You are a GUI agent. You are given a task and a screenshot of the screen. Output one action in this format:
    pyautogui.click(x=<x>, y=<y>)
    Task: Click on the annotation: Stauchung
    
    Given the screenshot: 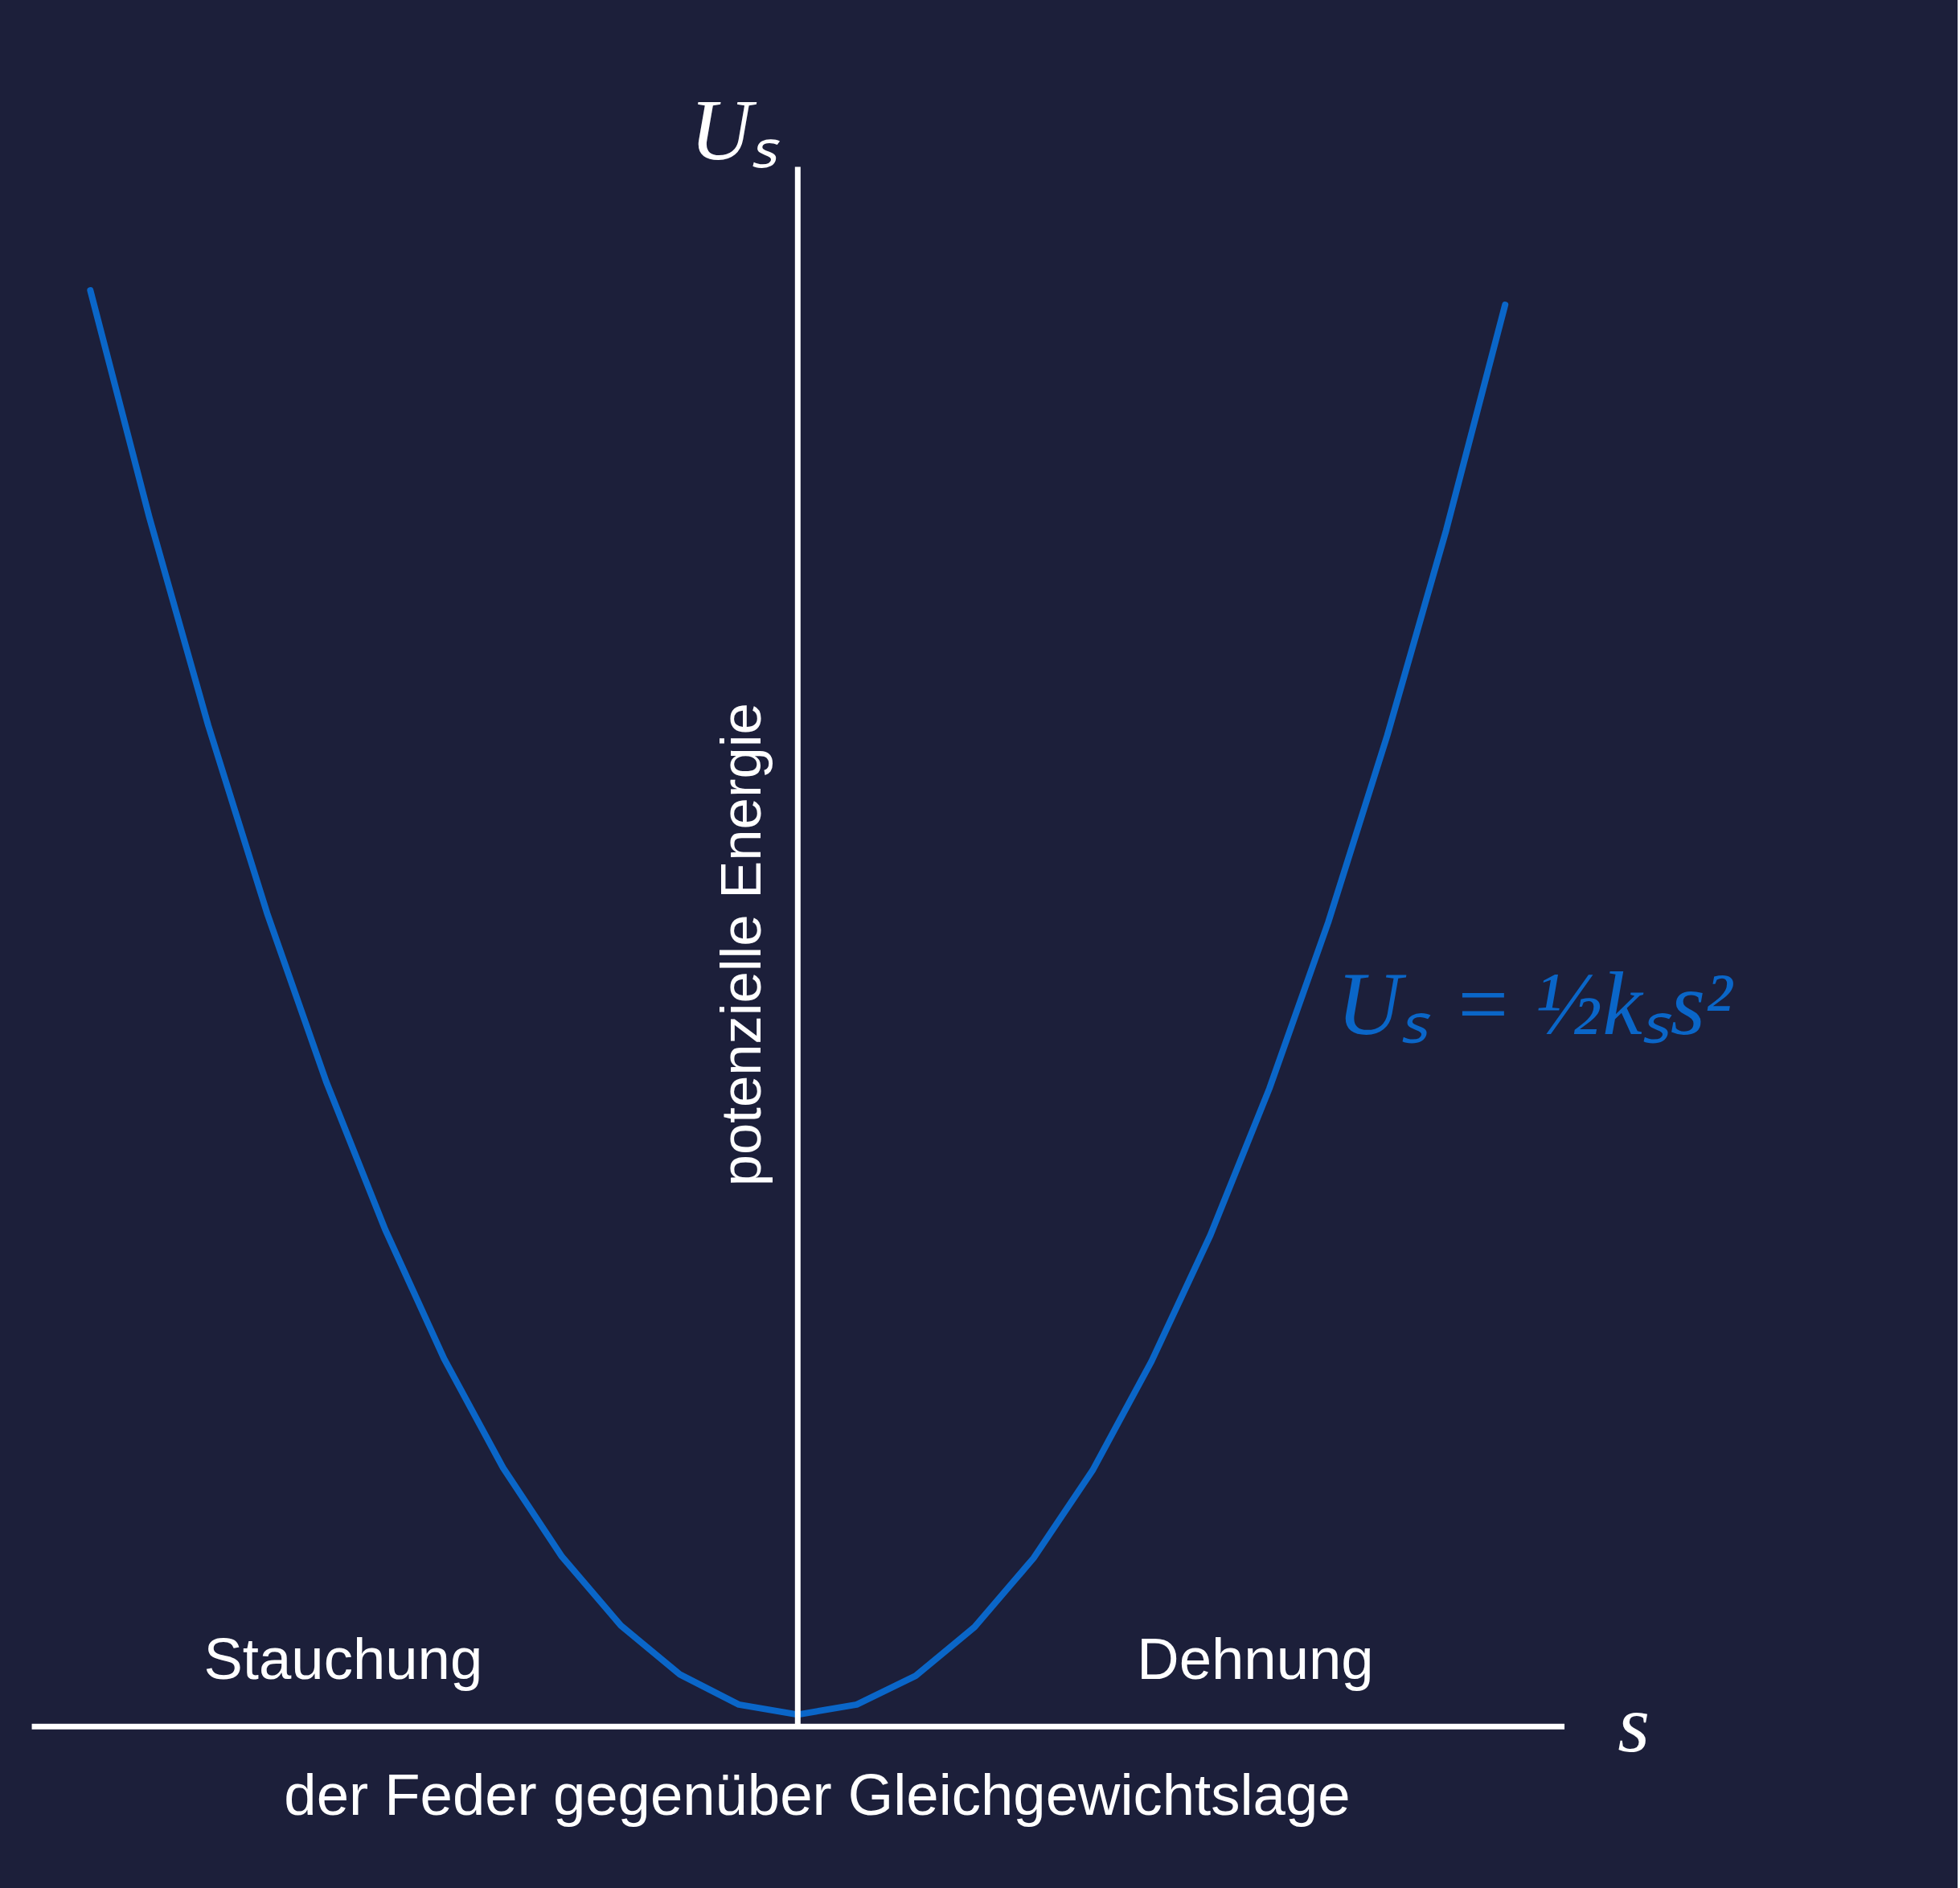 What is the action you would take?
    pyautogui.click(x=343, y=1658)
    